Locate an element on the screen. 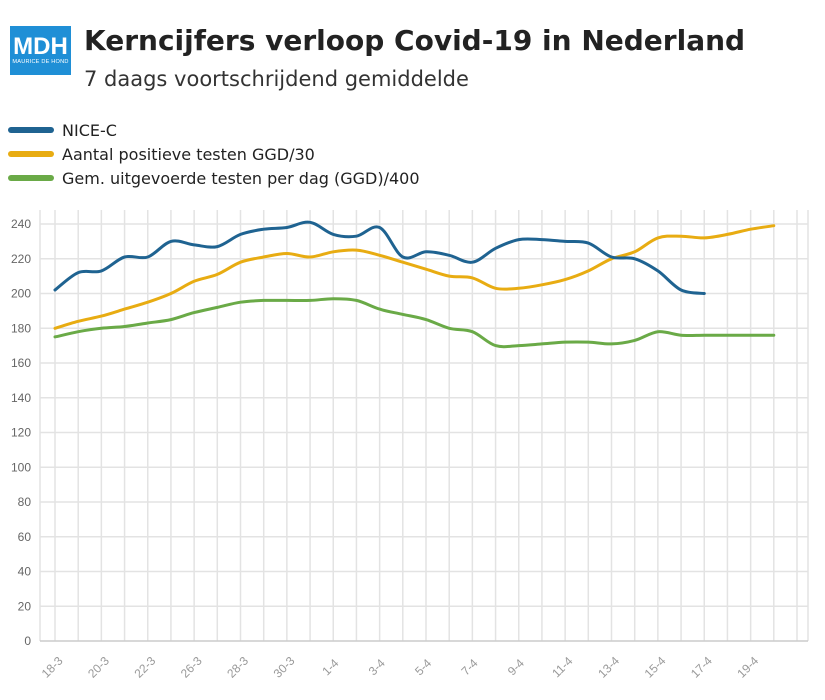 Image resolution: width=825 pixels, height=700 pixels. y-tick-label: 140 is located at coordinates (21, 398).